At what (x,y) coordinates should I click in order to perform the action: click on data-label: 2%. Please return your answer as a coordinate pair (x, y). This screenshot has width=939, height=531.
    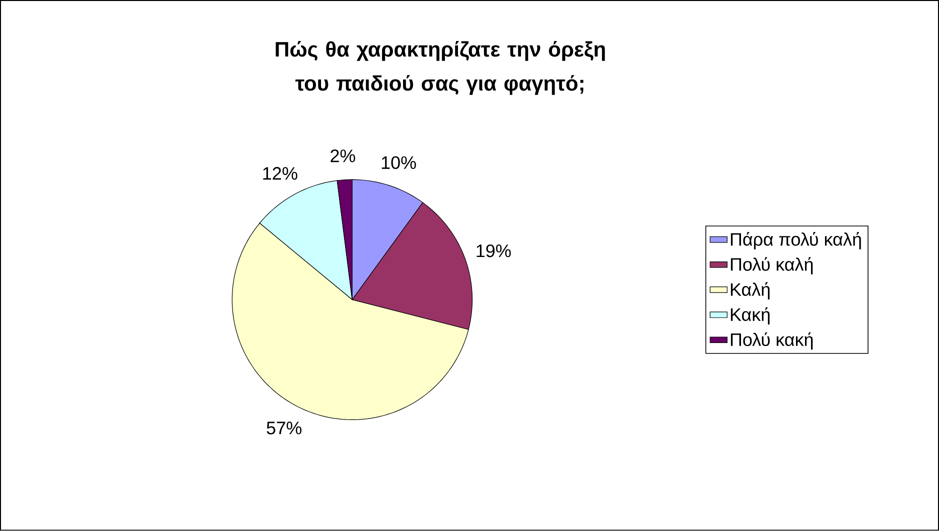
    Looking at the image, I should click on (343, 156).